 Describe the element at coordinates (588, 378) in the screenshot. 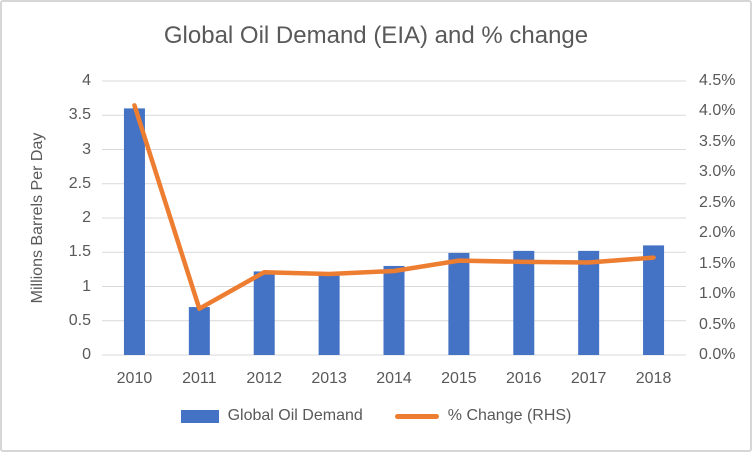

I see `x-axis-tick-label: 2017` at that location.